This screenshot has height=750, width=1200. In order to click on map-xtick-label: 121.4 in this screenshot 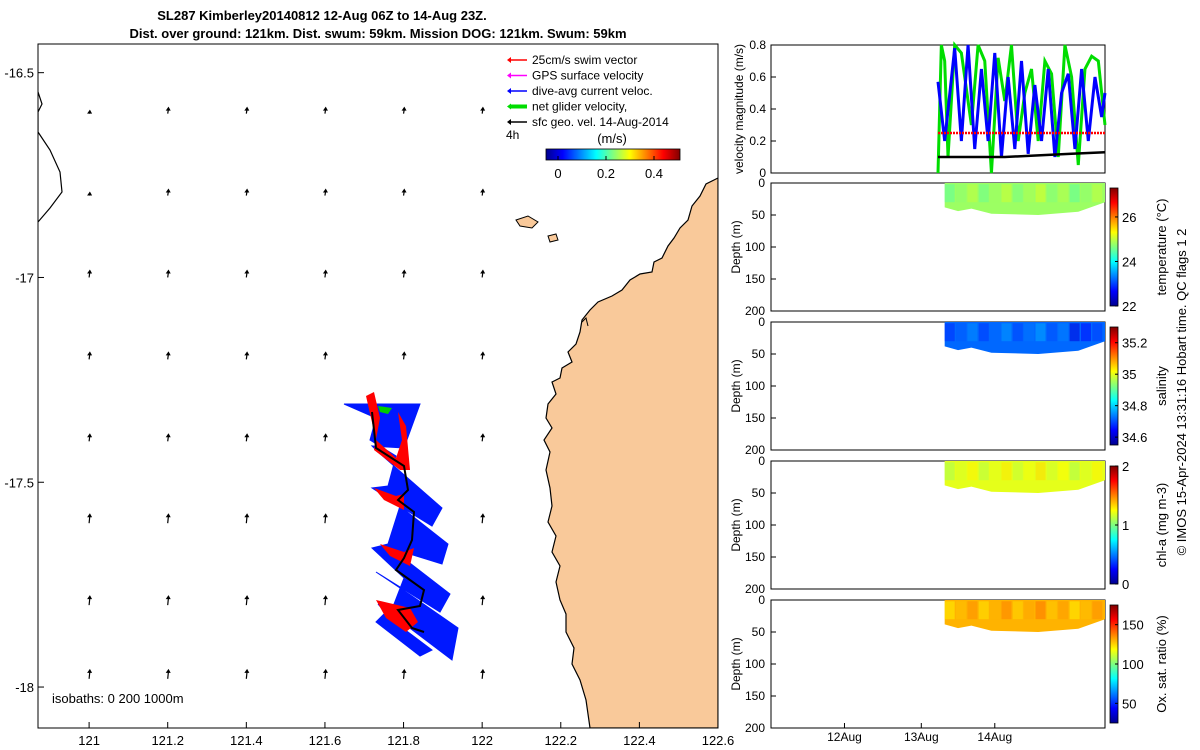, I will do `click(246, 740)`.